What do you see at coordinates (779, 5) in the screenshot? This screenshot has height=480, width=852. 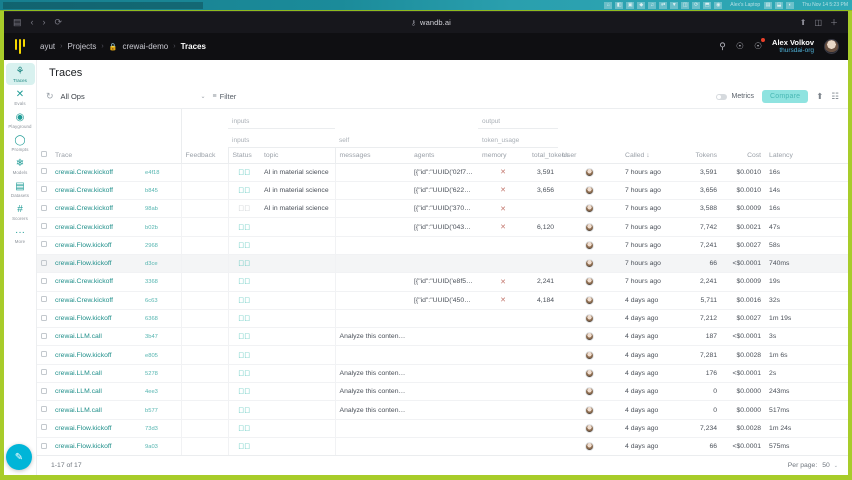 I see `tray-icon: ⬓` at bounding box center [779, 5].